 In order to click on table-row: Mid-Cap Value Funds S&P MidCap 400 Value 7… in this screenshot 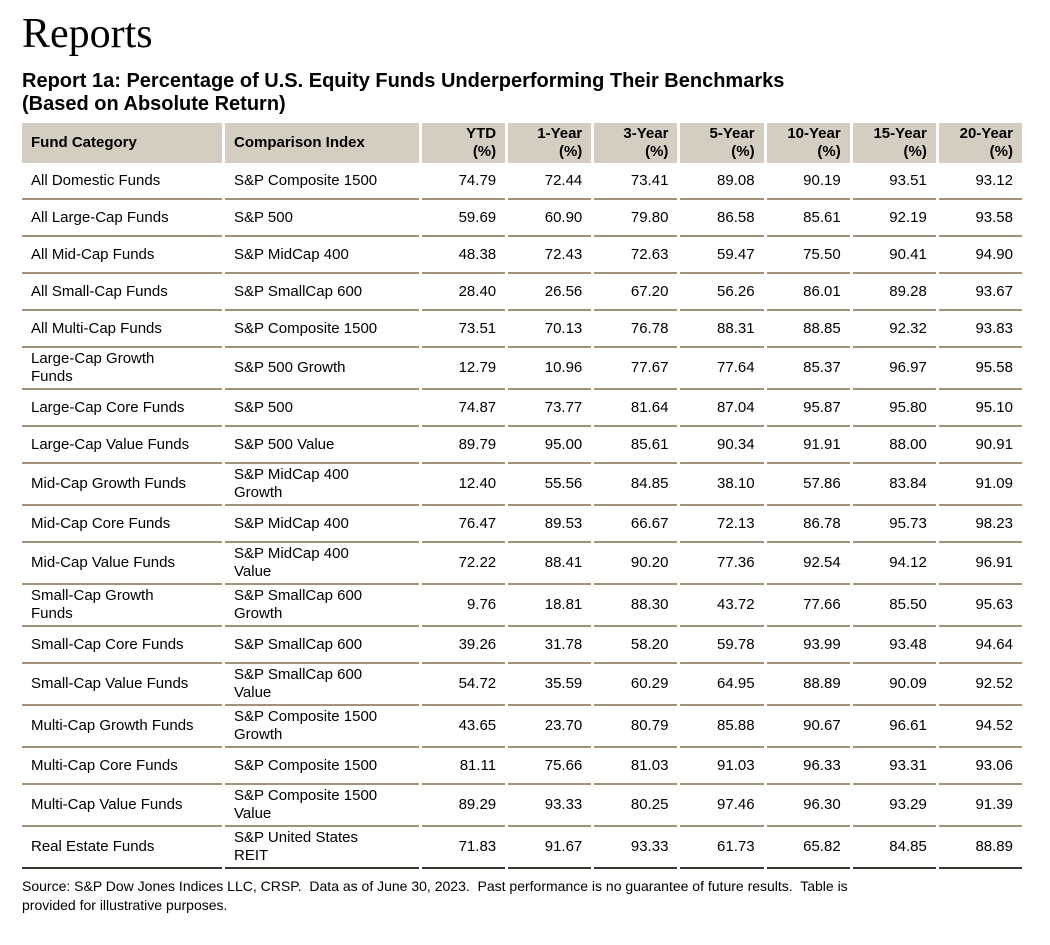, I will do `click(522, 564)`.